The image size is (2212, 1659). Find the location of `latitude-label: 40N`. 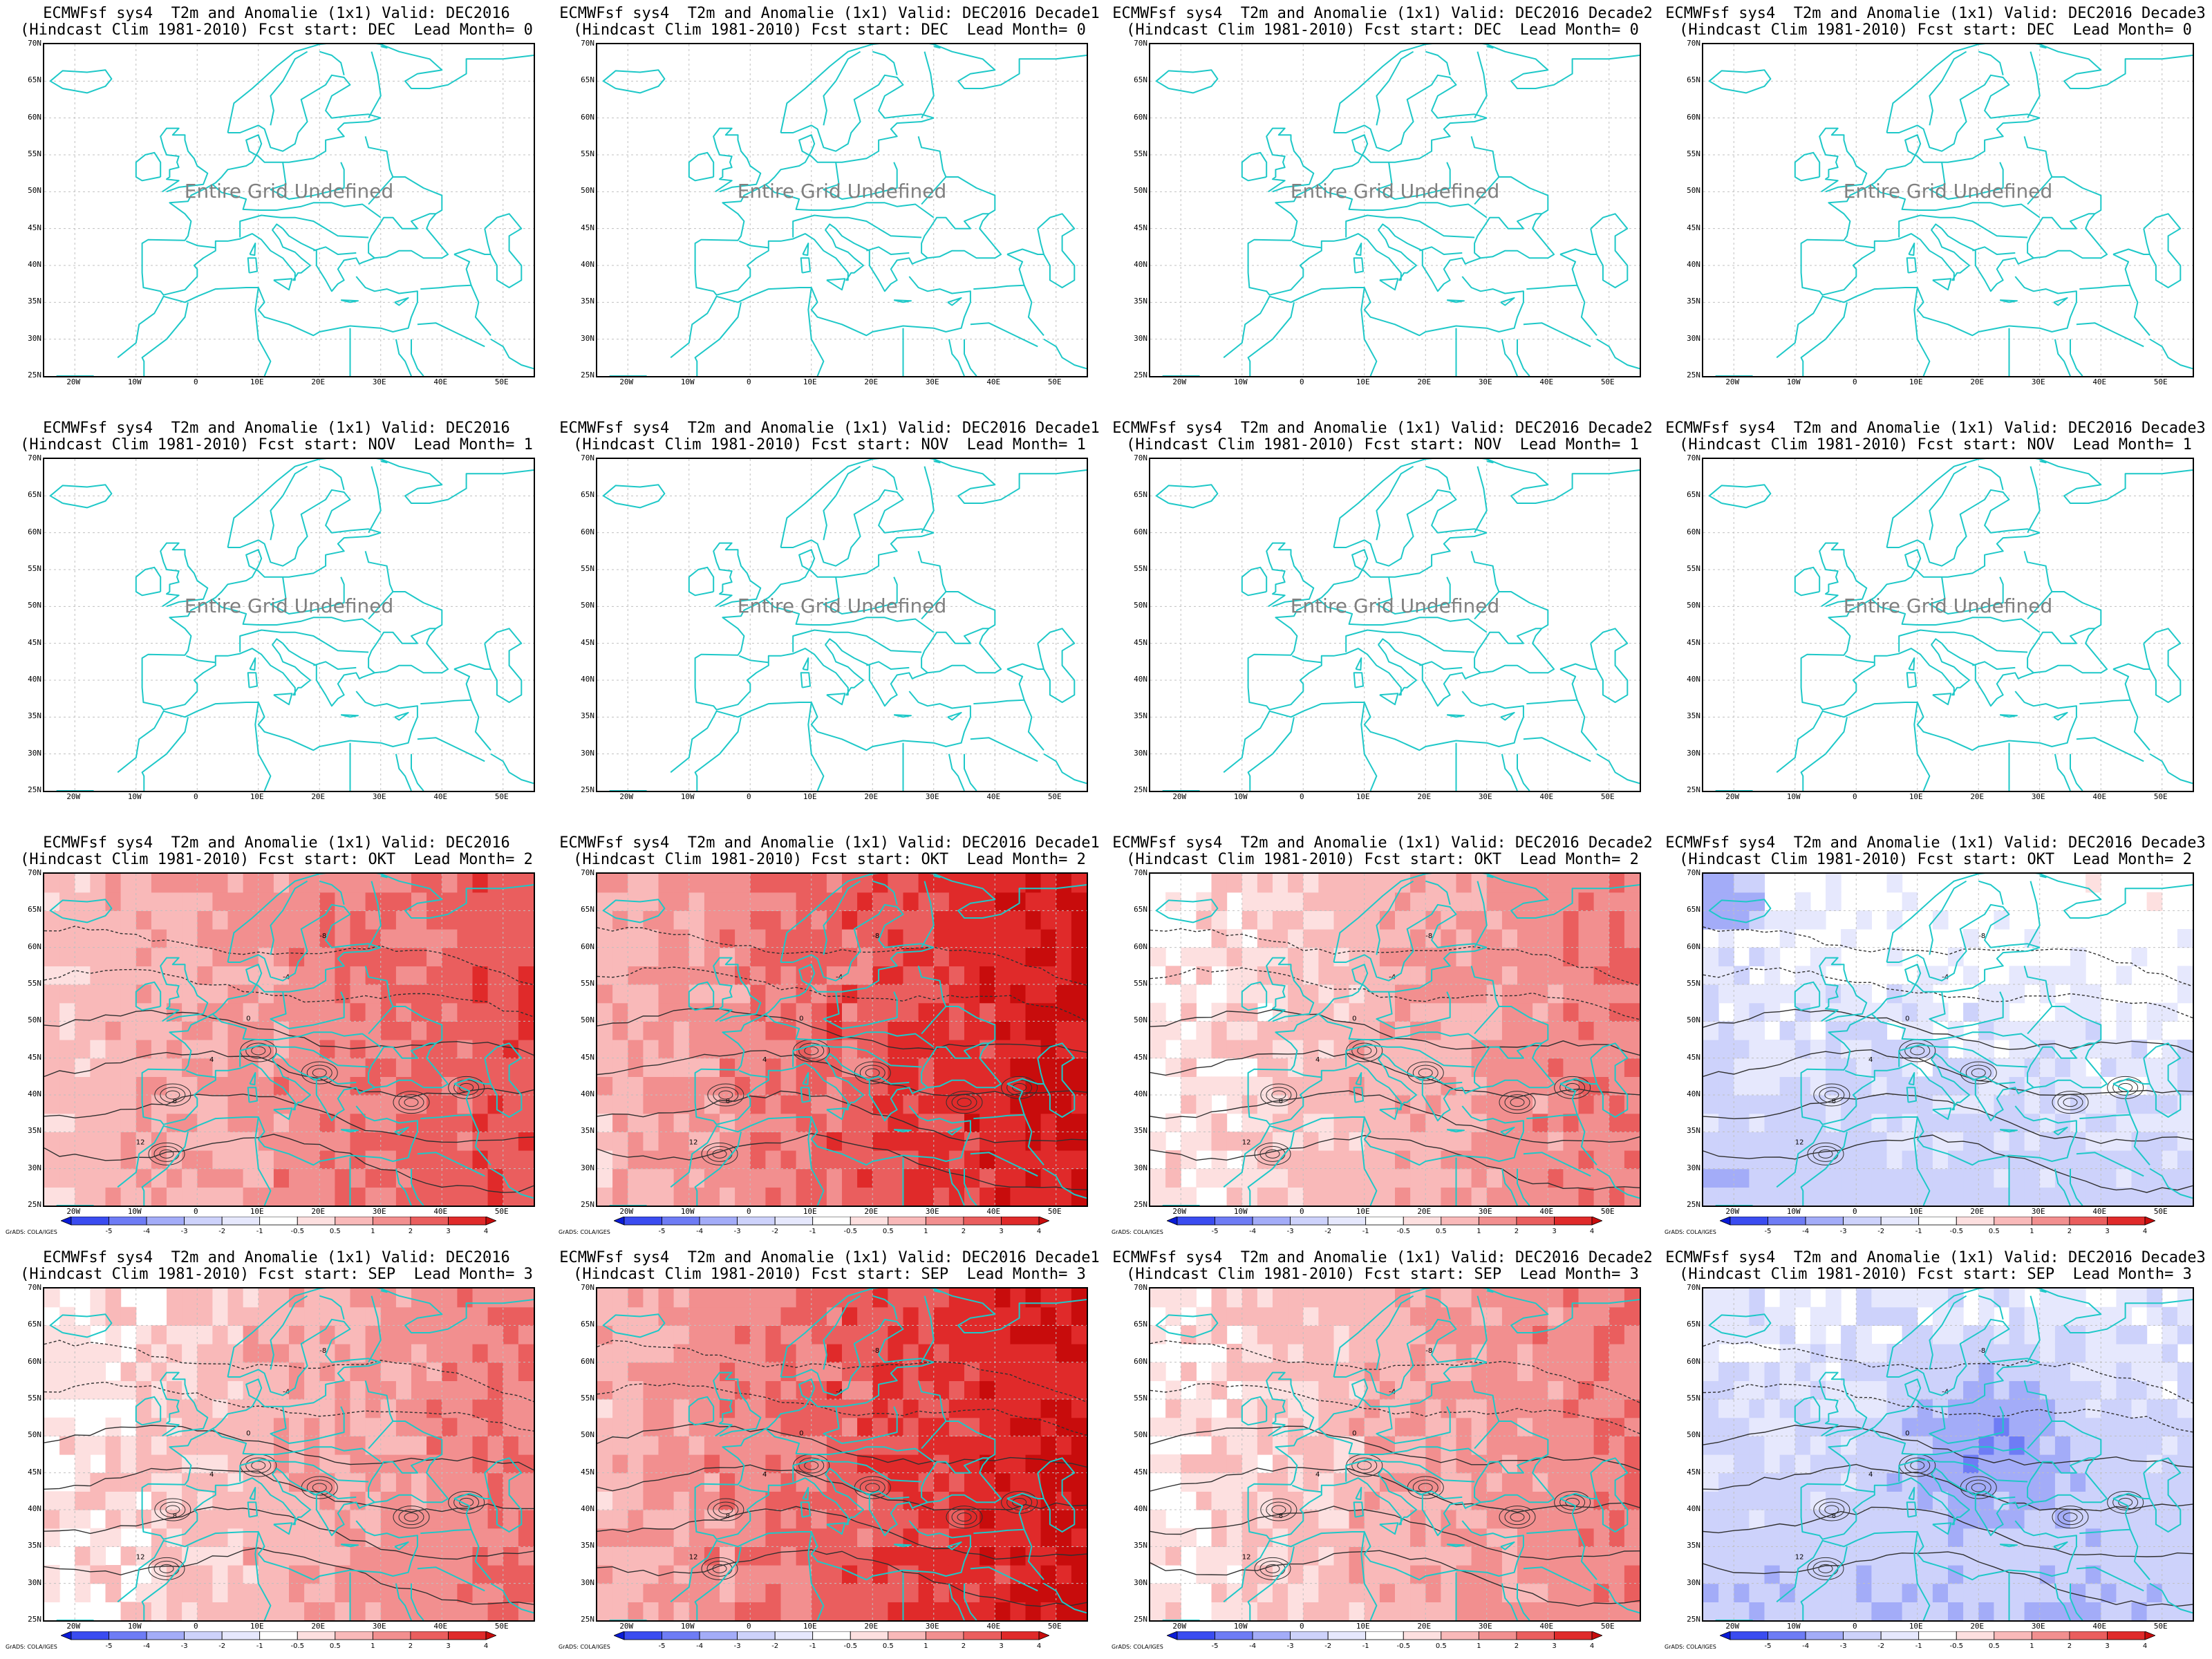

latitude-label: 40N is located at coordinates (588, 264).